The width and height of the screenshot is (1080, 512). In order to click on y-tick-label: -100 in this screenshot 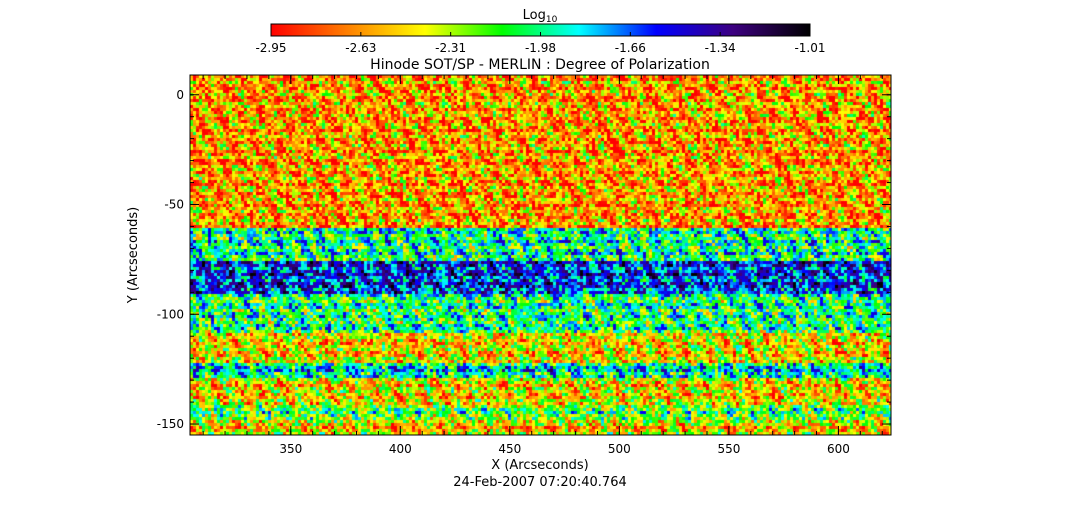, I will do `click(170, 314)`.